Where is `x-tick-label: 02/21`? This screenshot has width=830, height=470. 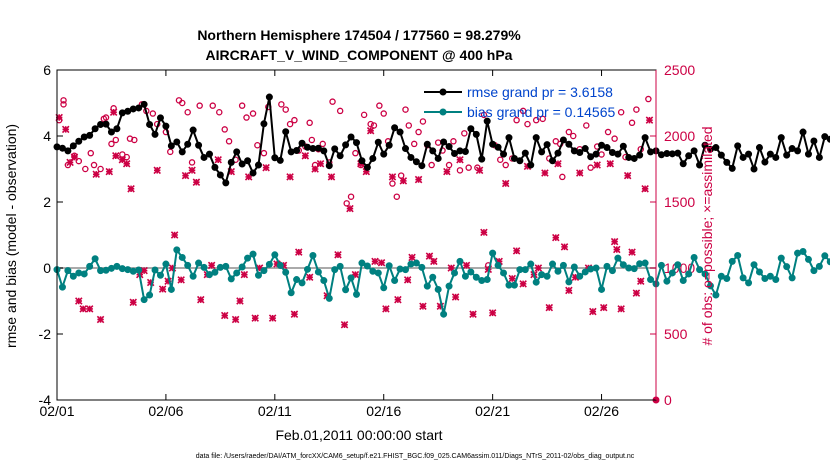
x-tick-label: 02/21 is located at coordinates (492, 411).